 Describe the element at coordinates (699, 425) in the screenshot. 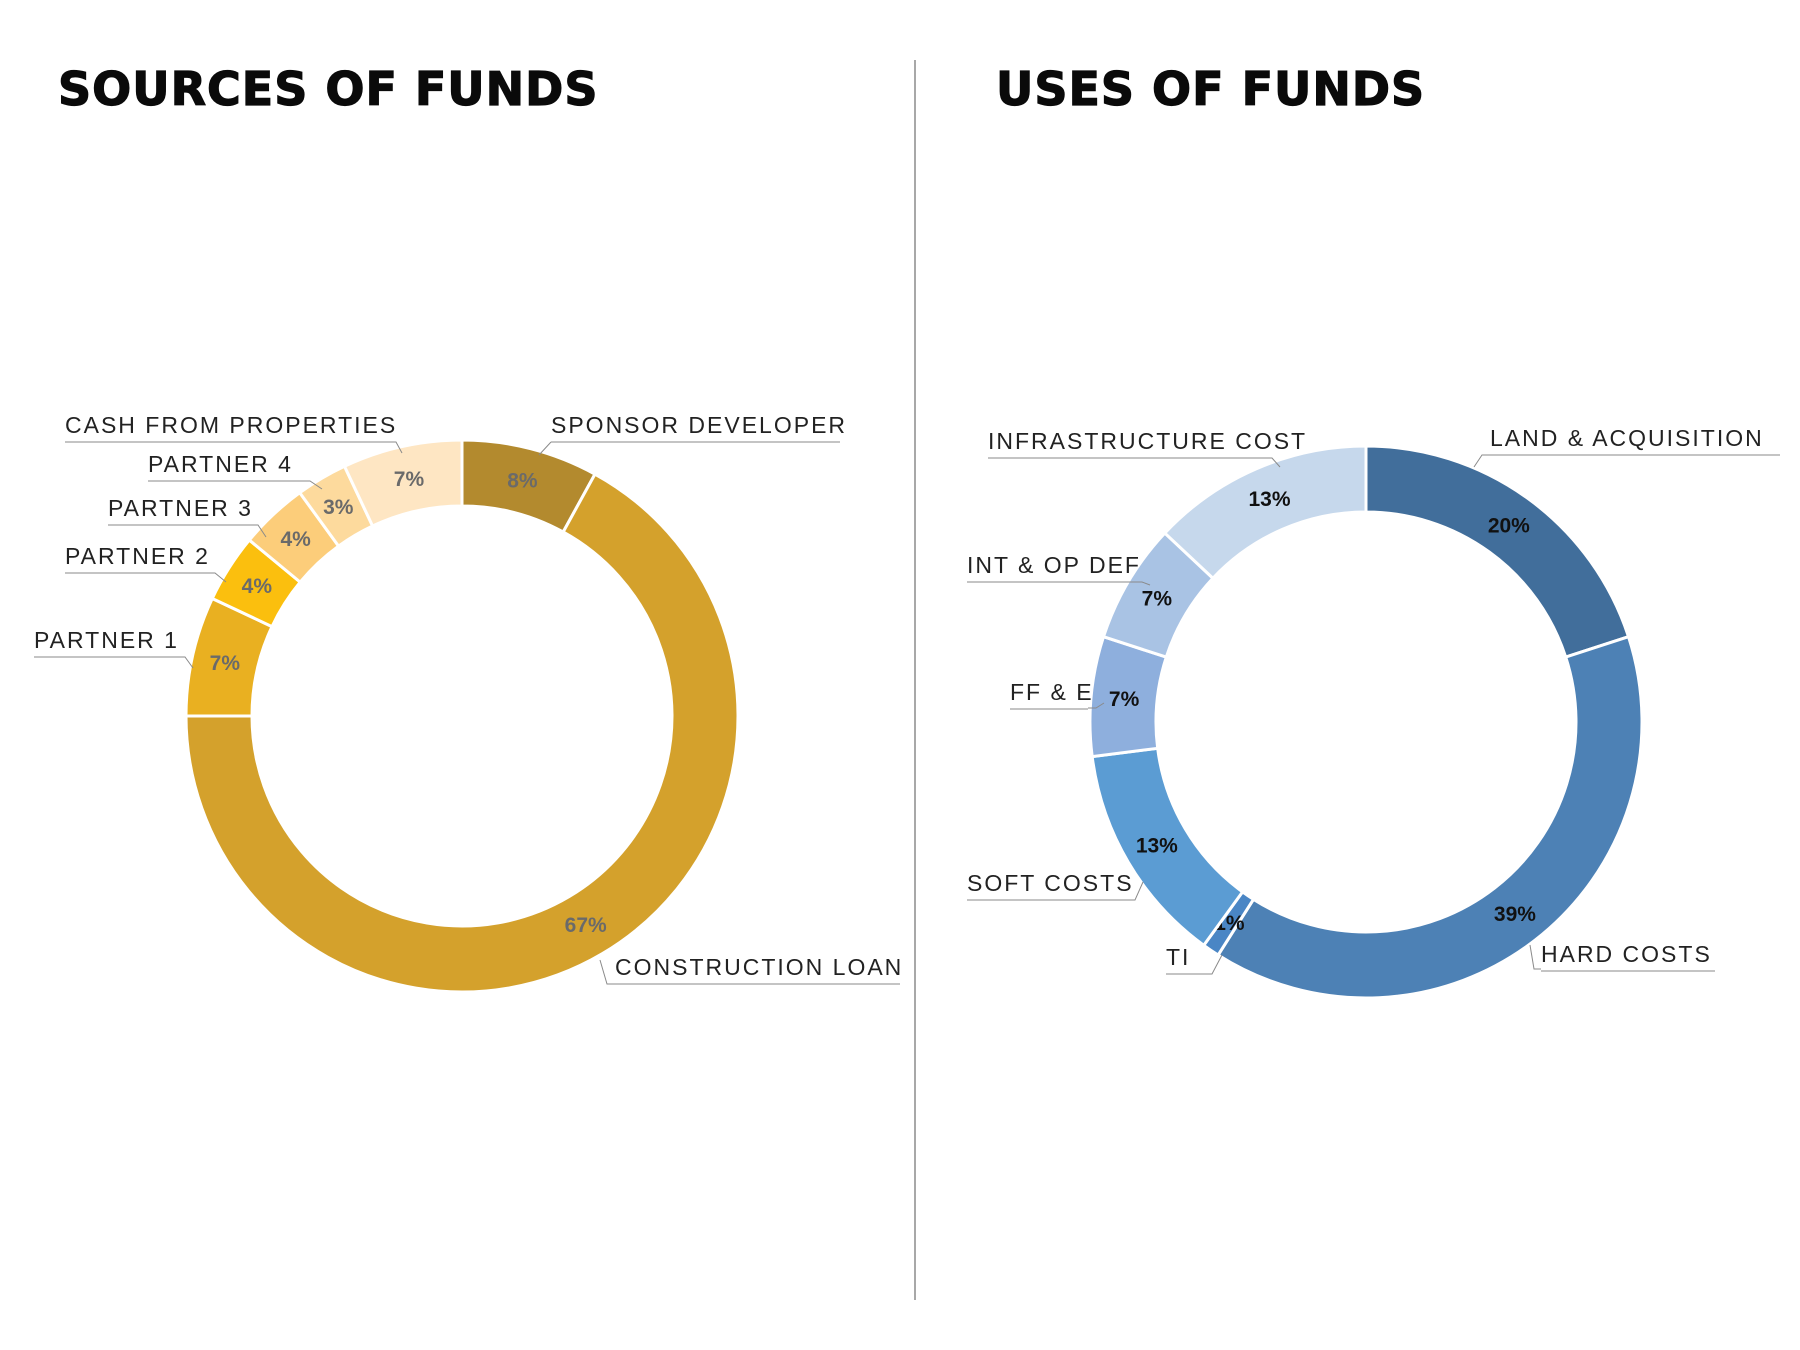

I see `sources-slice-sponsor-developer-category-label: SPONSOR DEVELOPER` at that location.